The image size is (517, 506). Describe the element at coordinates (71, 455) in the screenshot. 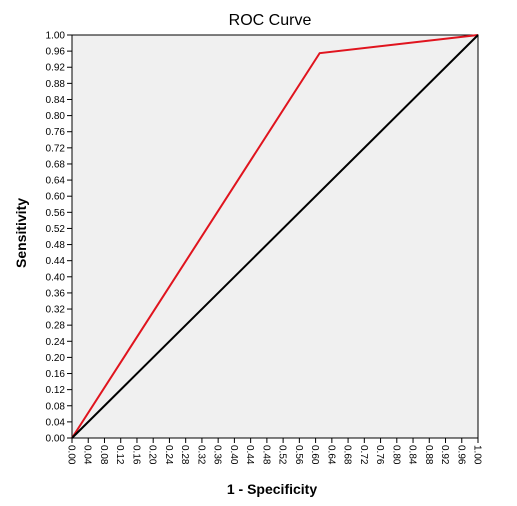

I see `x-tick-label: 0.00` at that location.